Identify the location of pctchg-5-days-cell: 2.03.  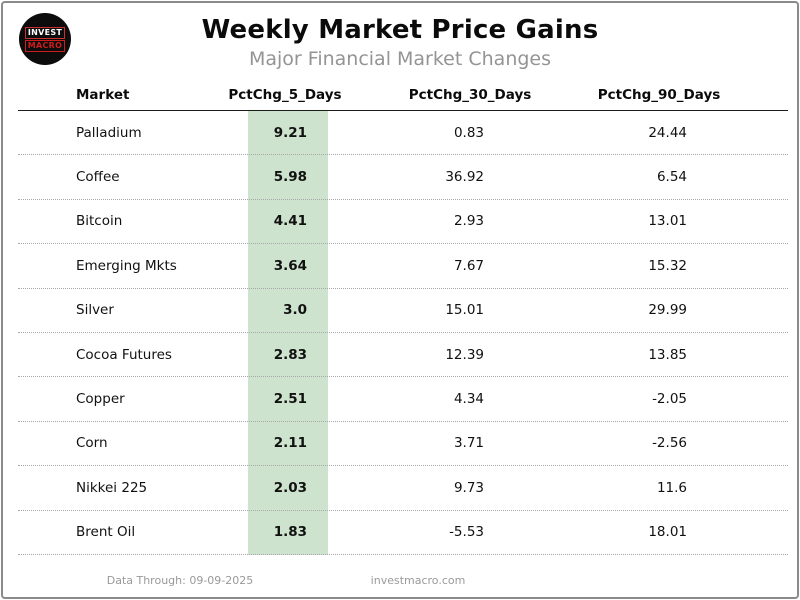
(290, 487).